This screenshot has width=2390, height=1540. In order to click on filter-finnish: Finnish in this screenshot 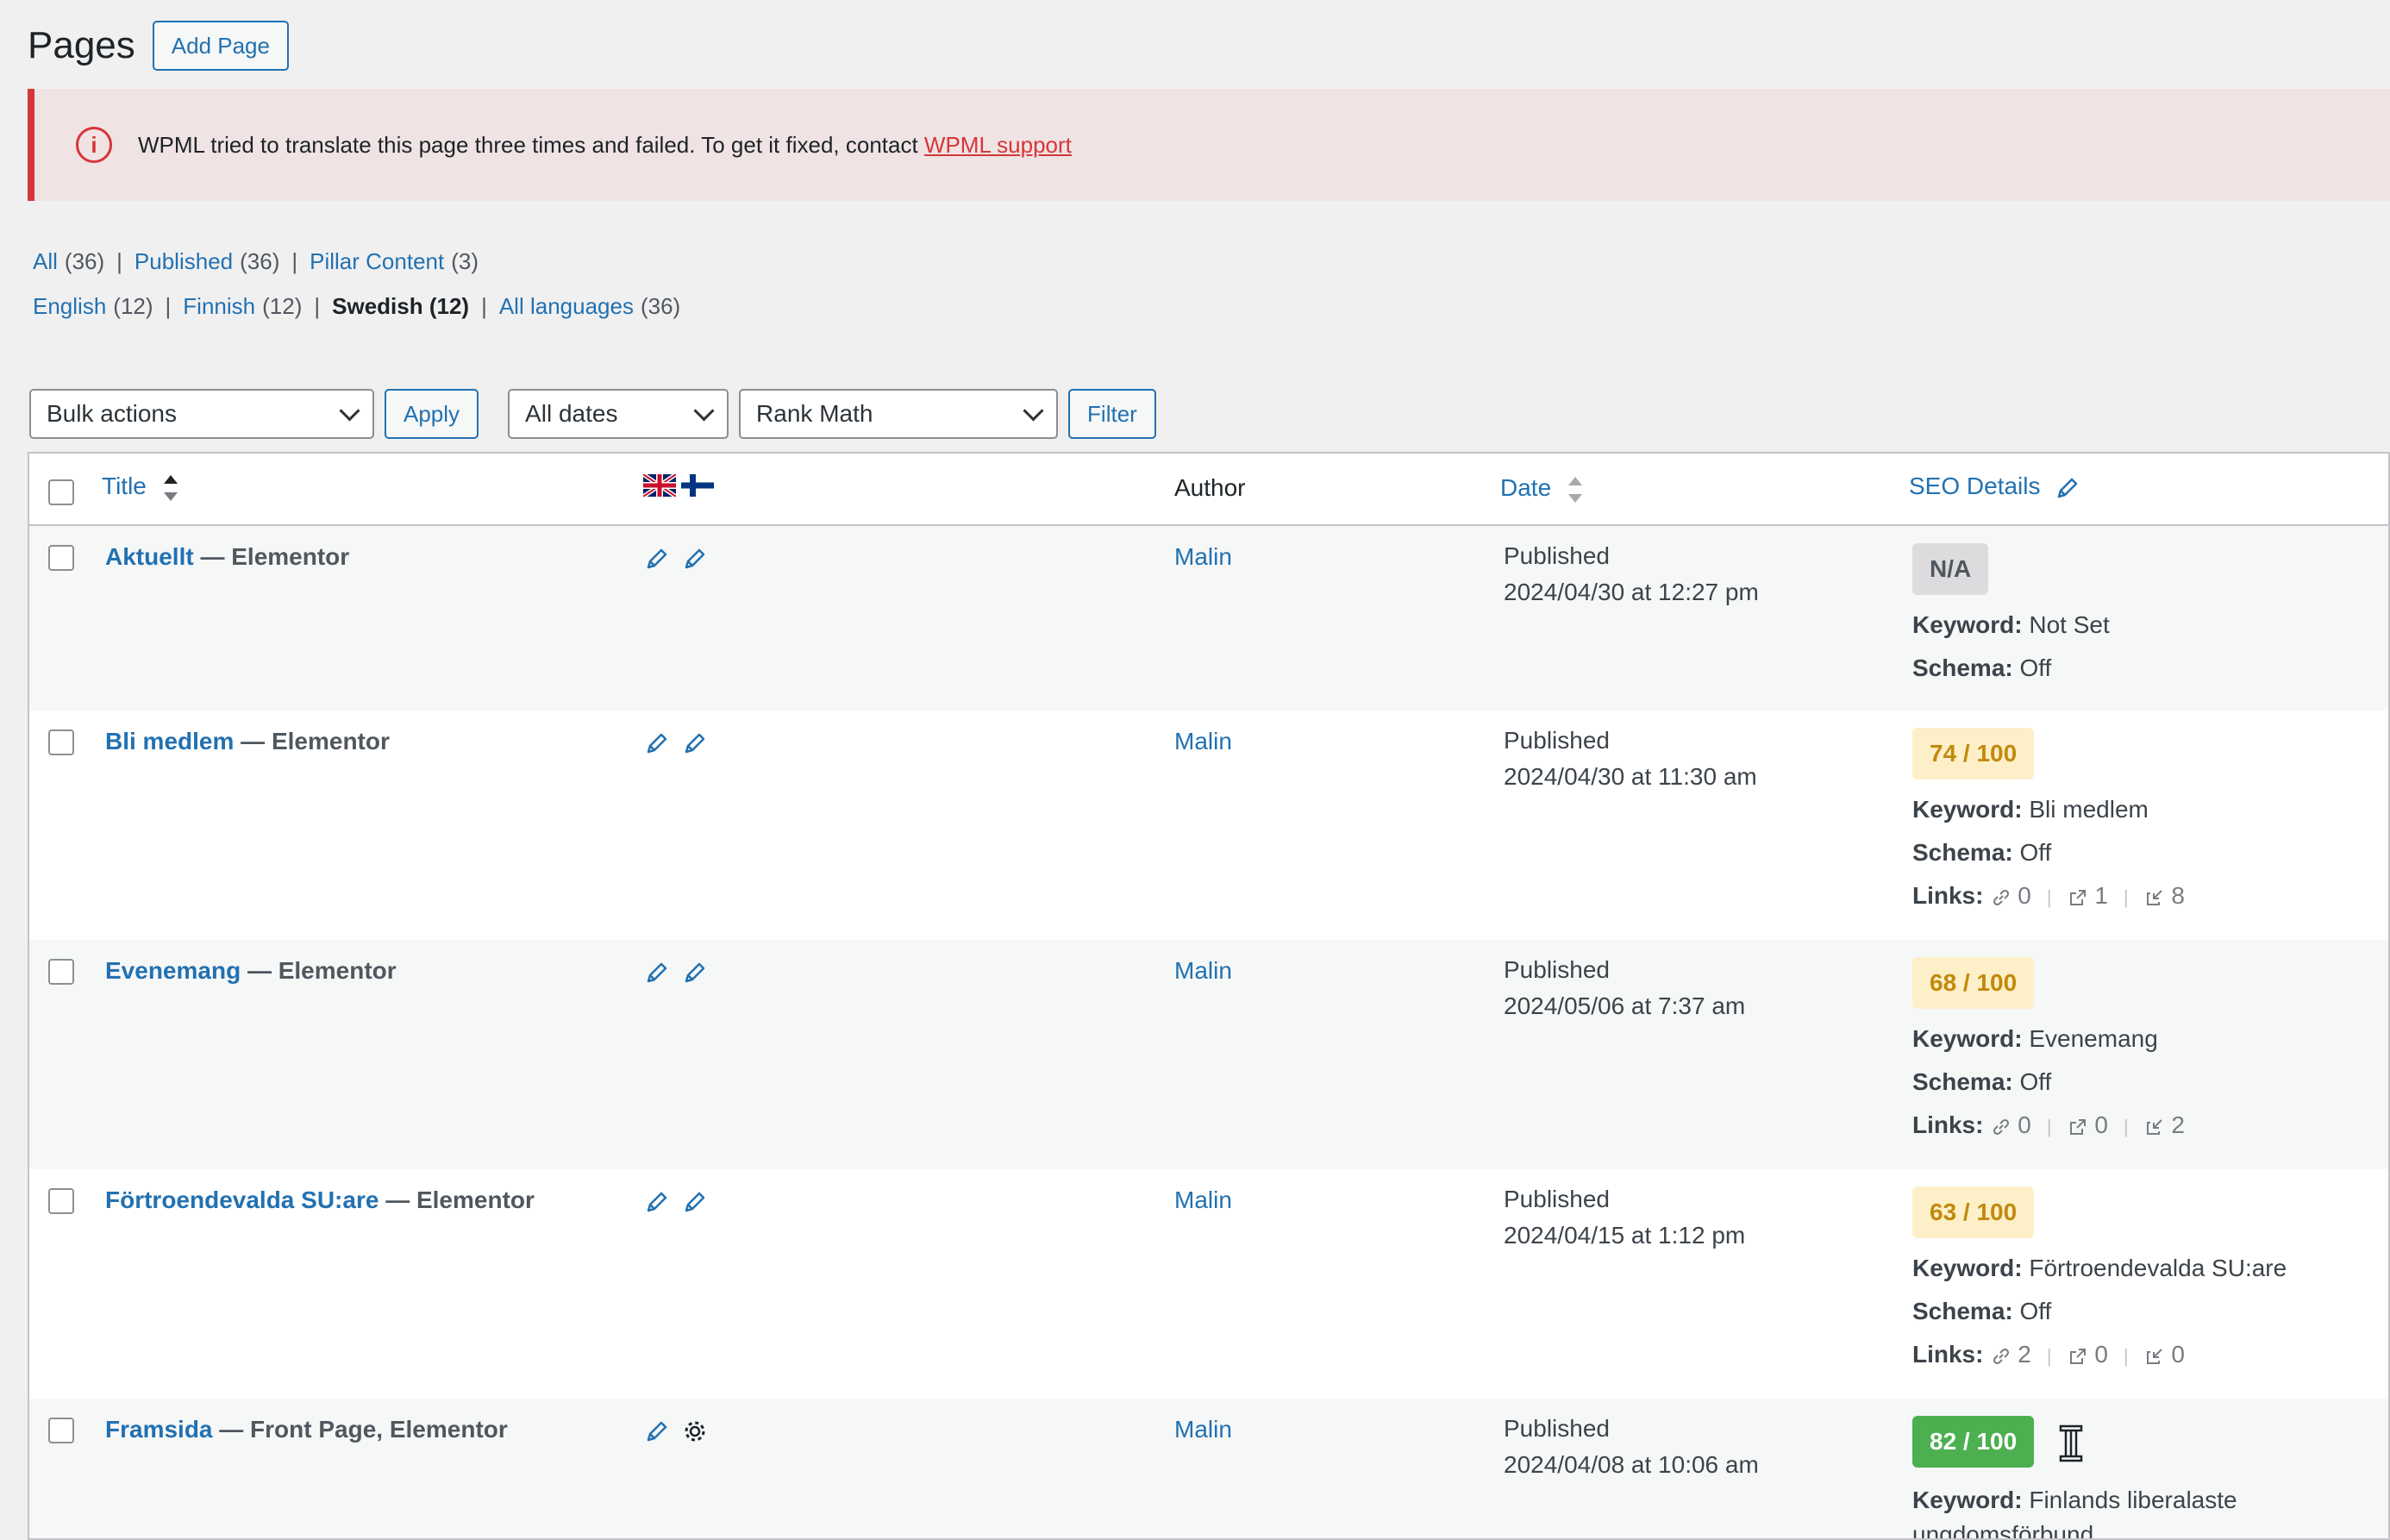, I will do `click(219, 306)`.